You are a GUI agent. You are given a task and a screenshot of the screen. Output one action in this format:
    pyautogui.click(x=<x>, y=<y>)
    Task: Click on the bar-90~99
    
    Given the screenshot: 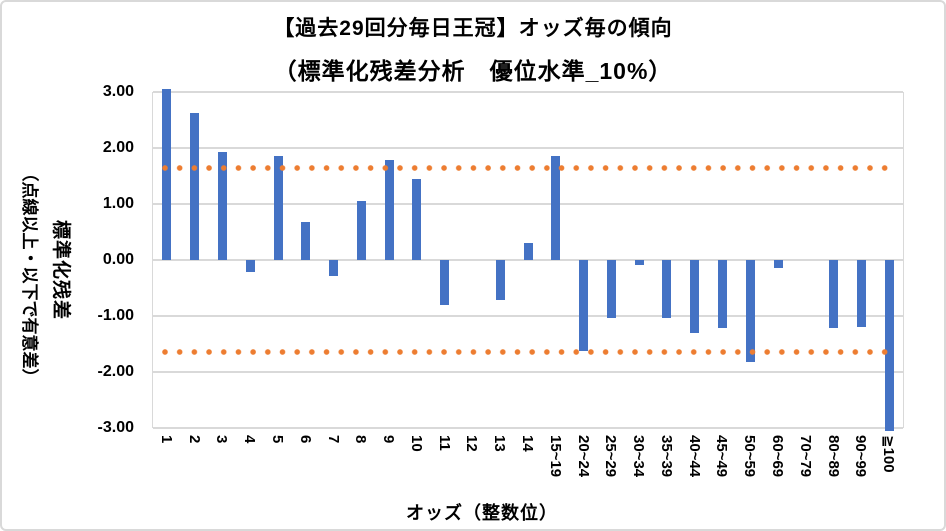 What is the action you would take?
    pyautogui.click(x=861, y=294)
    